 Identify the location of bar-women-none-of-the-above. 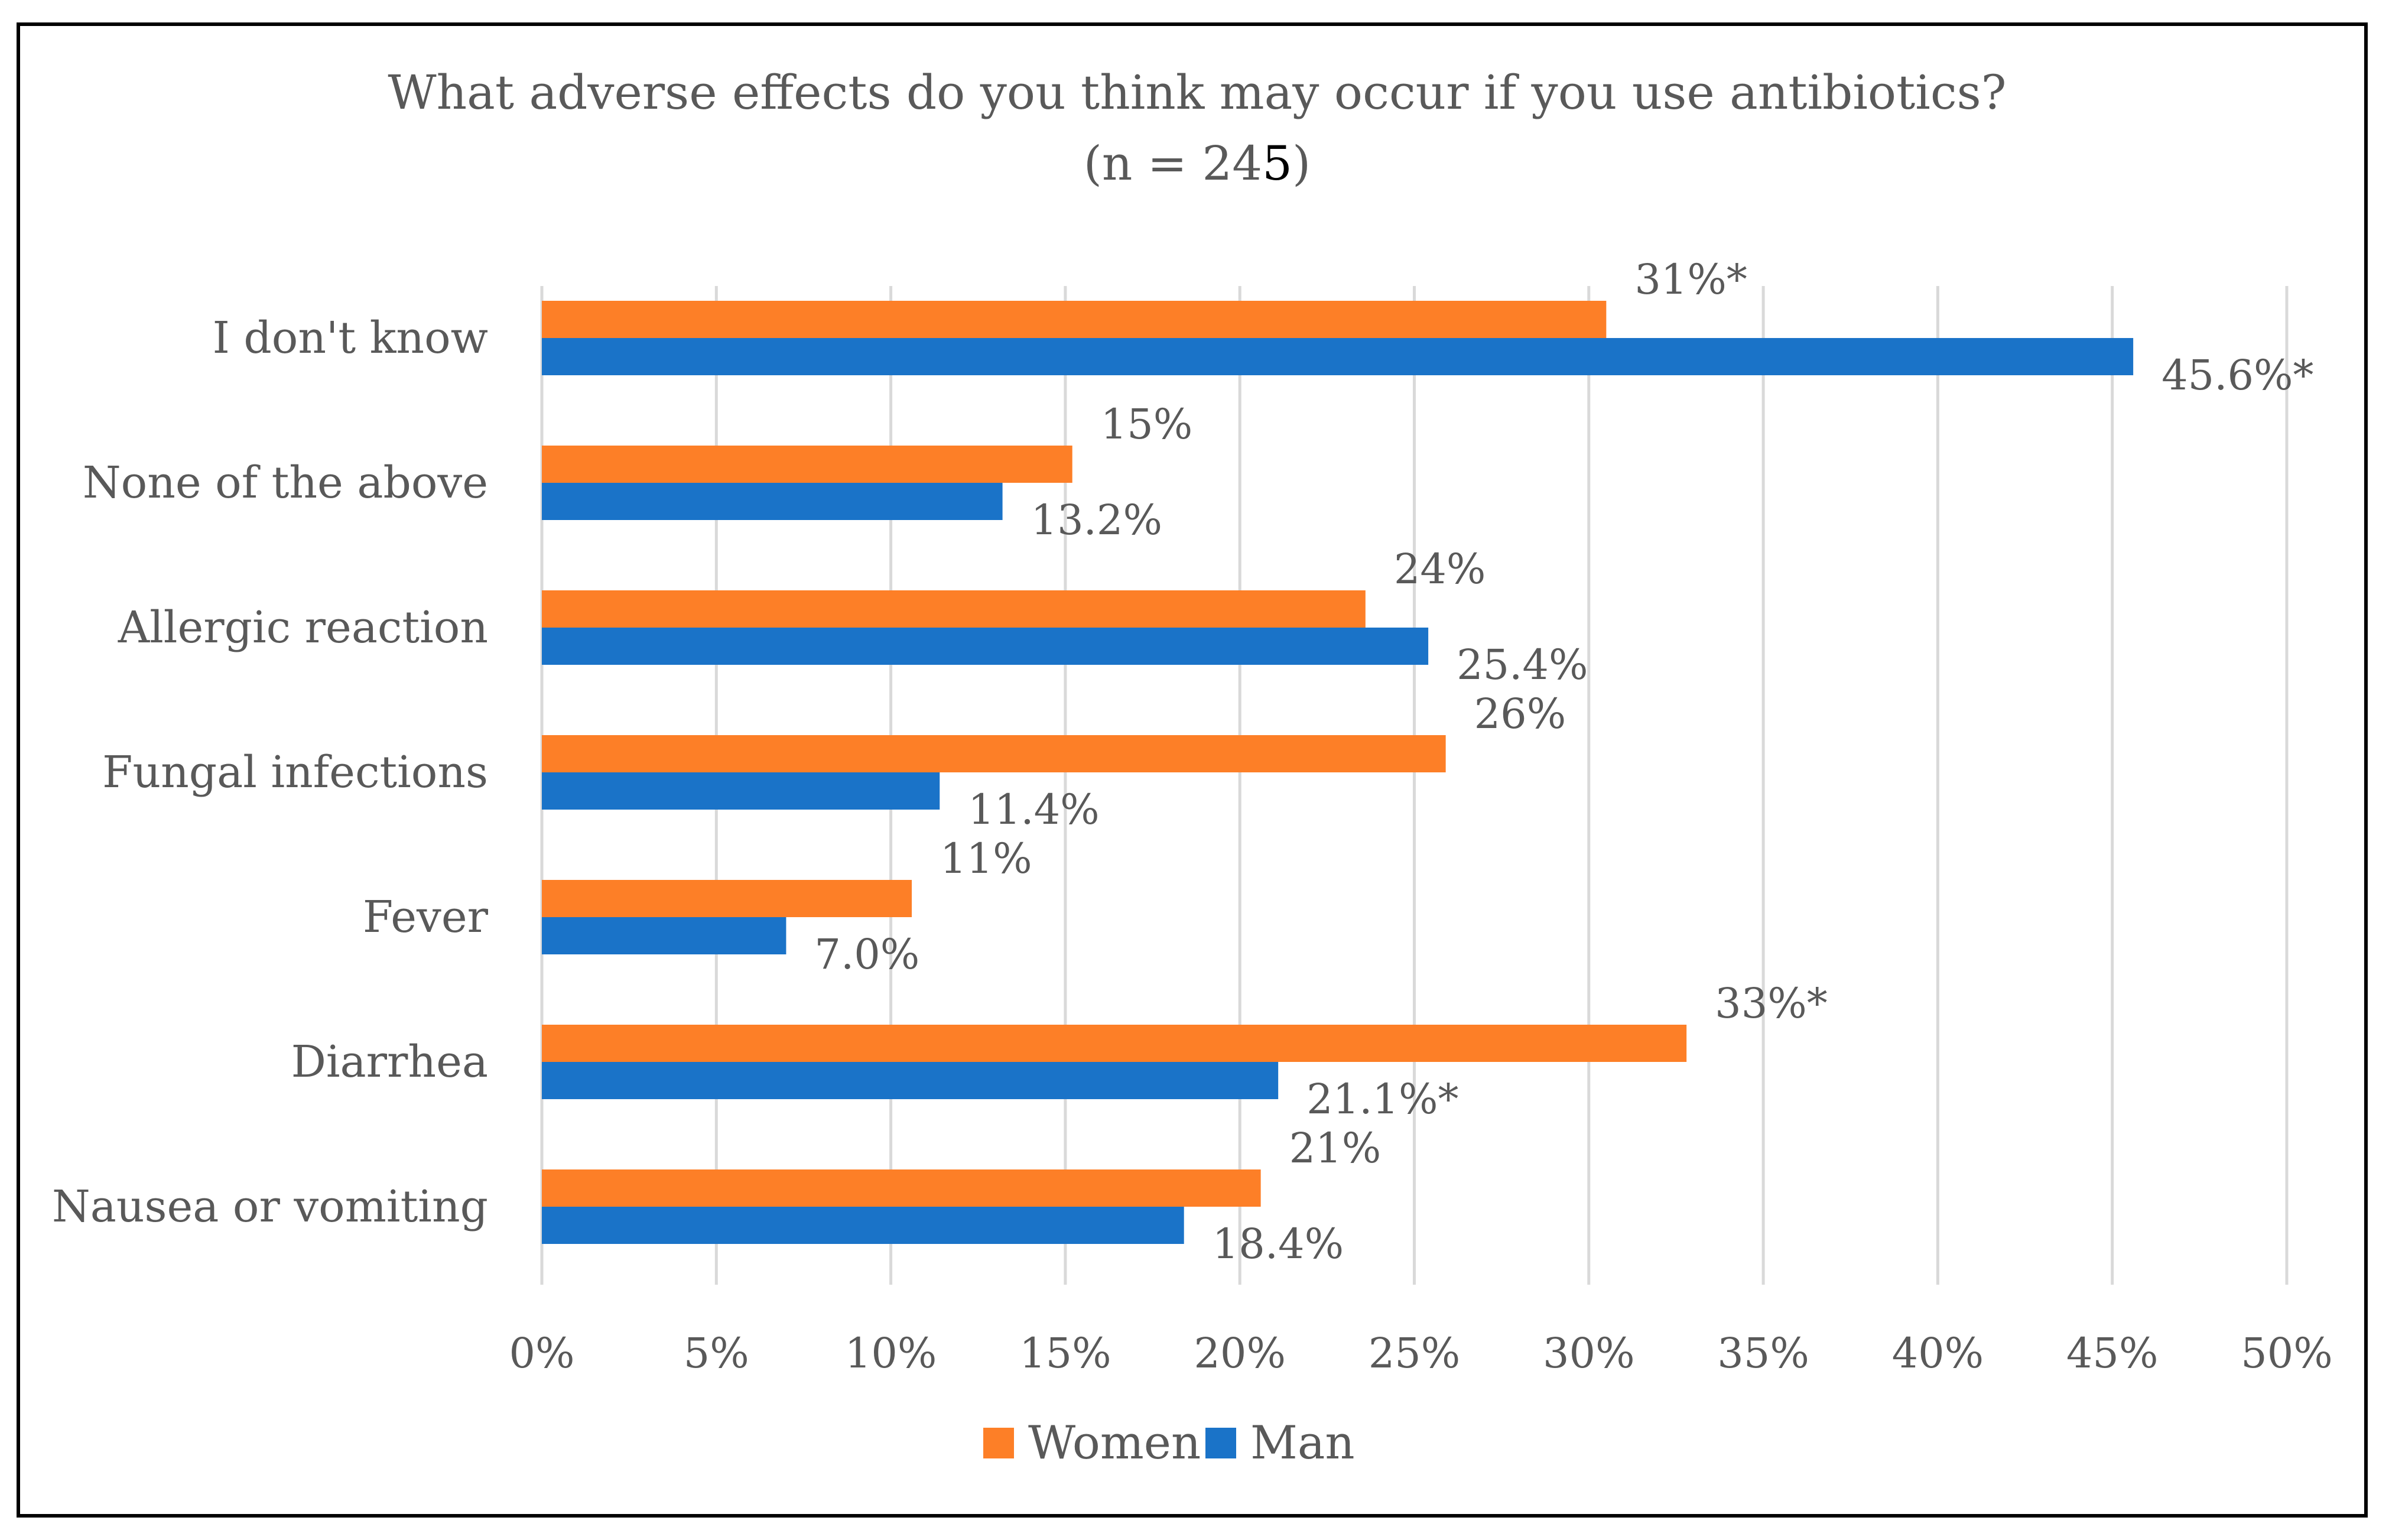
(807, 464).